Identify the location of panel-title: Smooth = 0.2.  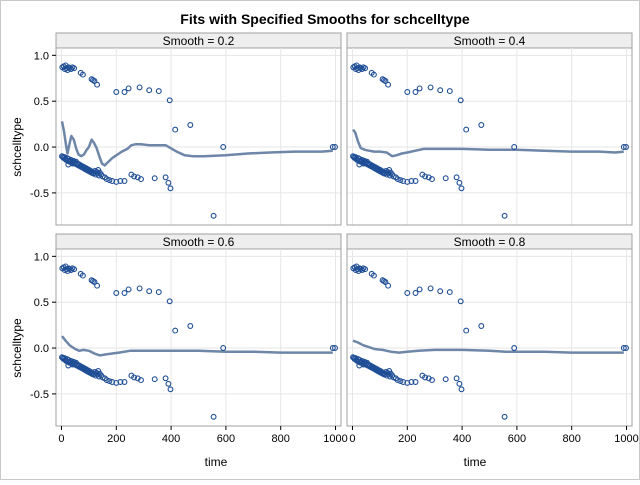
(199, 41).